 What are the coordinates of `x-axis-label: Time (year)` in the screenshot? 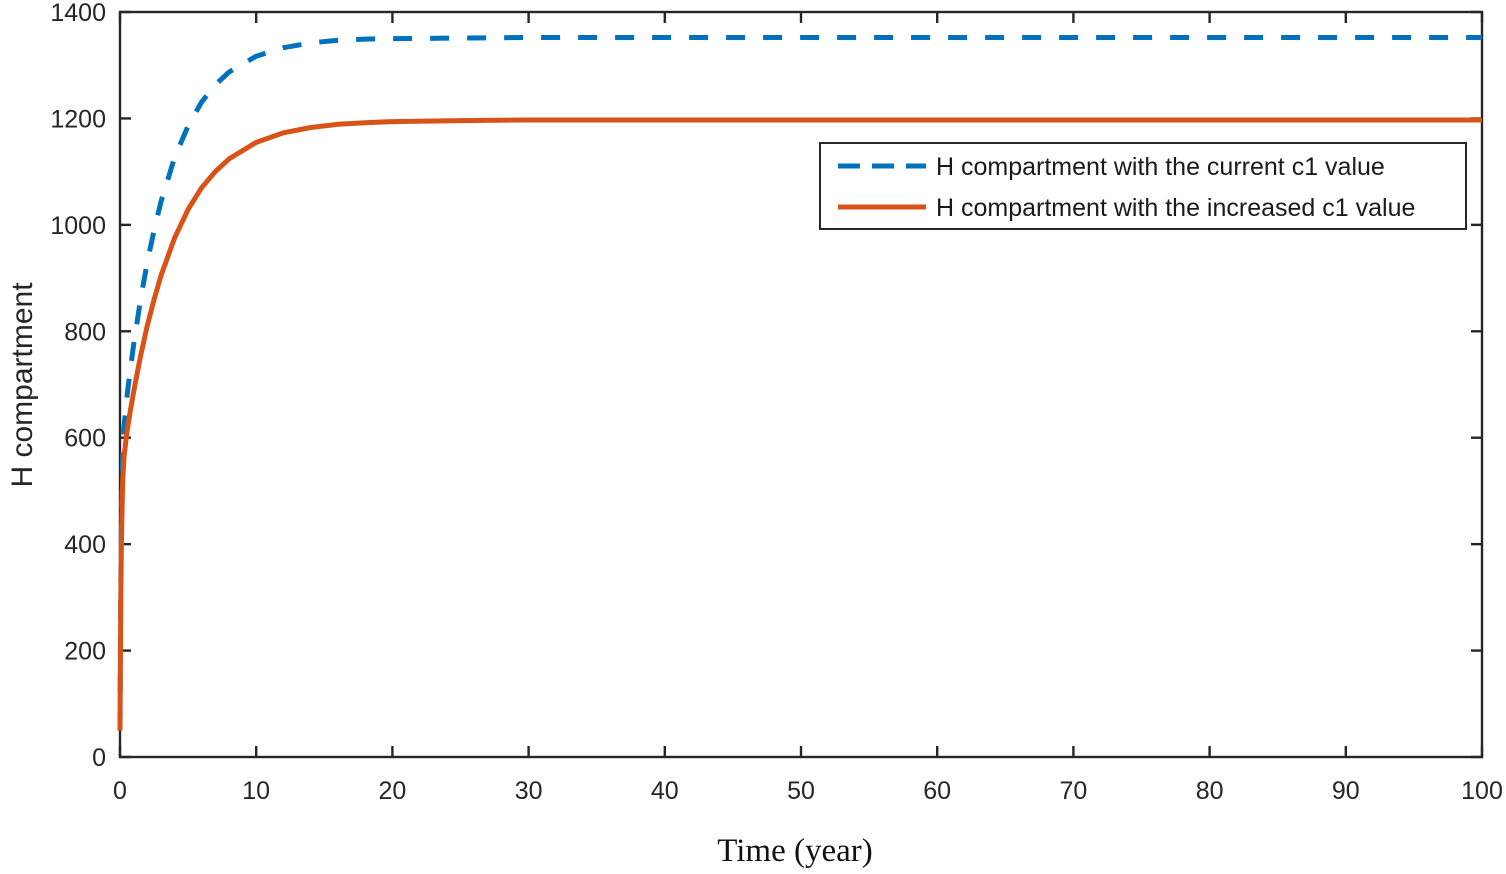 It's located at (795, 851).